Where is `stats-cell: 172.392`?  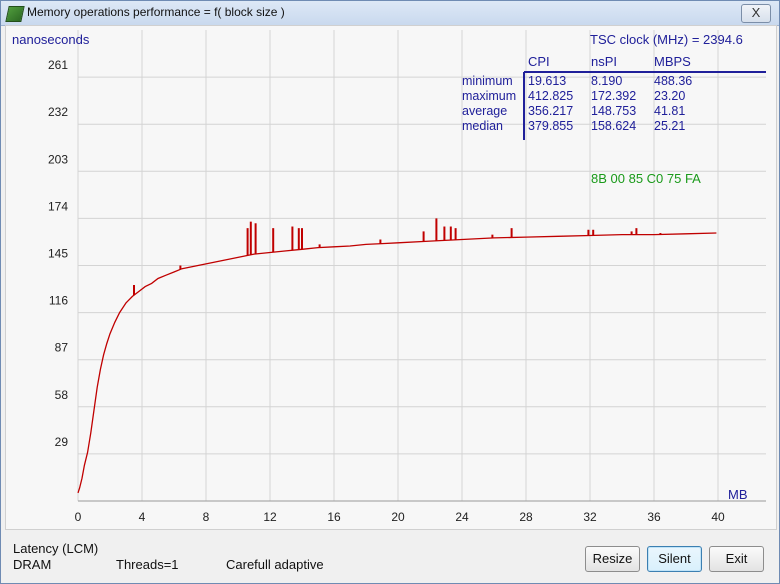
stats-cell: 172.392 is located at coordinates (613, 96).